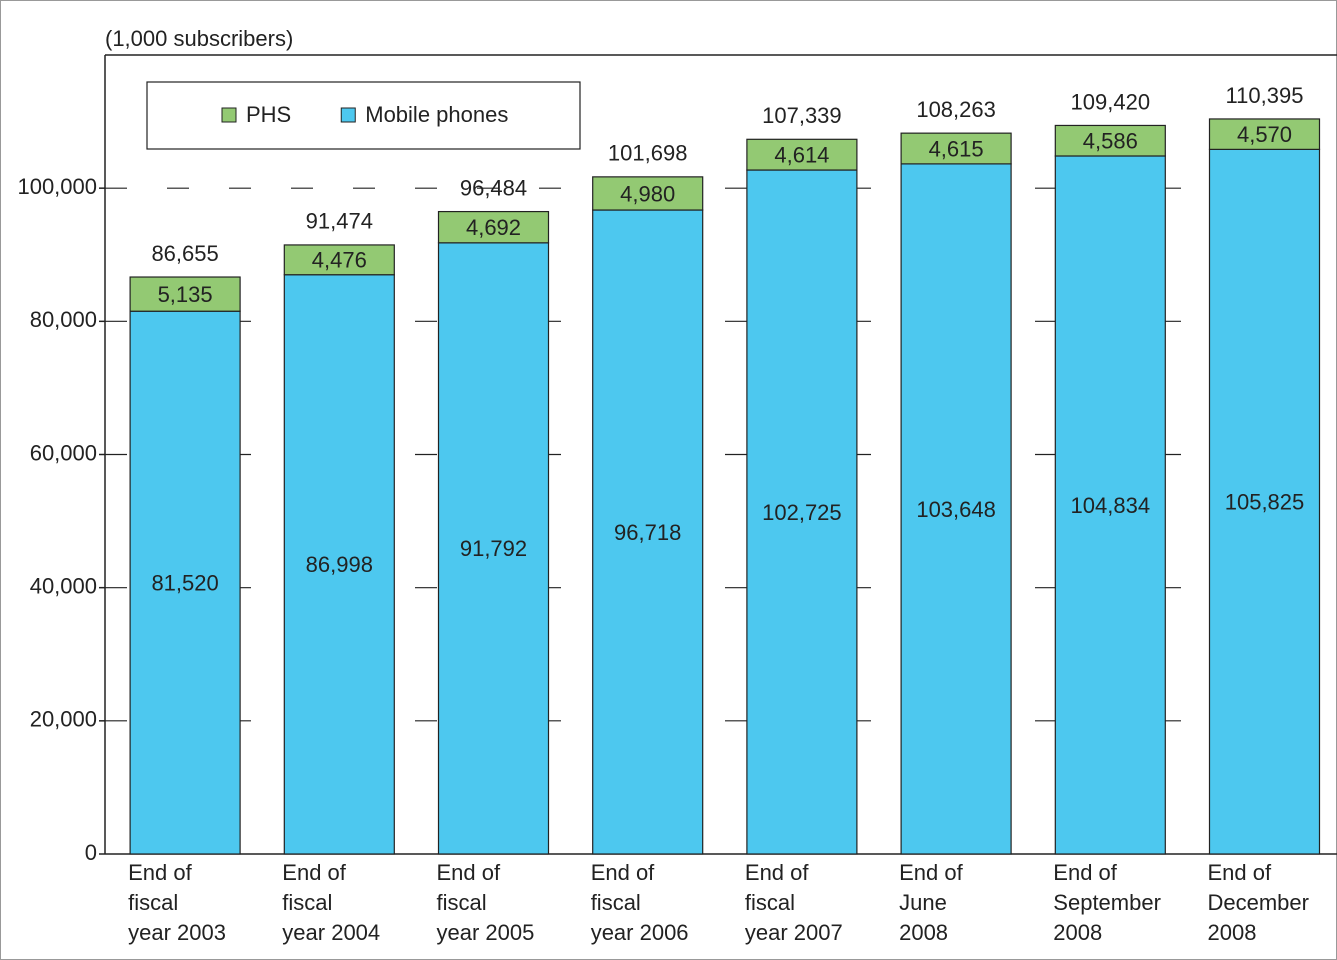 This screenshot has height=960, width=1337. What do you see at coordinates (794, 932) in the screenshot?
I see `x-tick-label: year 2007` at bounding box center [794, 932].